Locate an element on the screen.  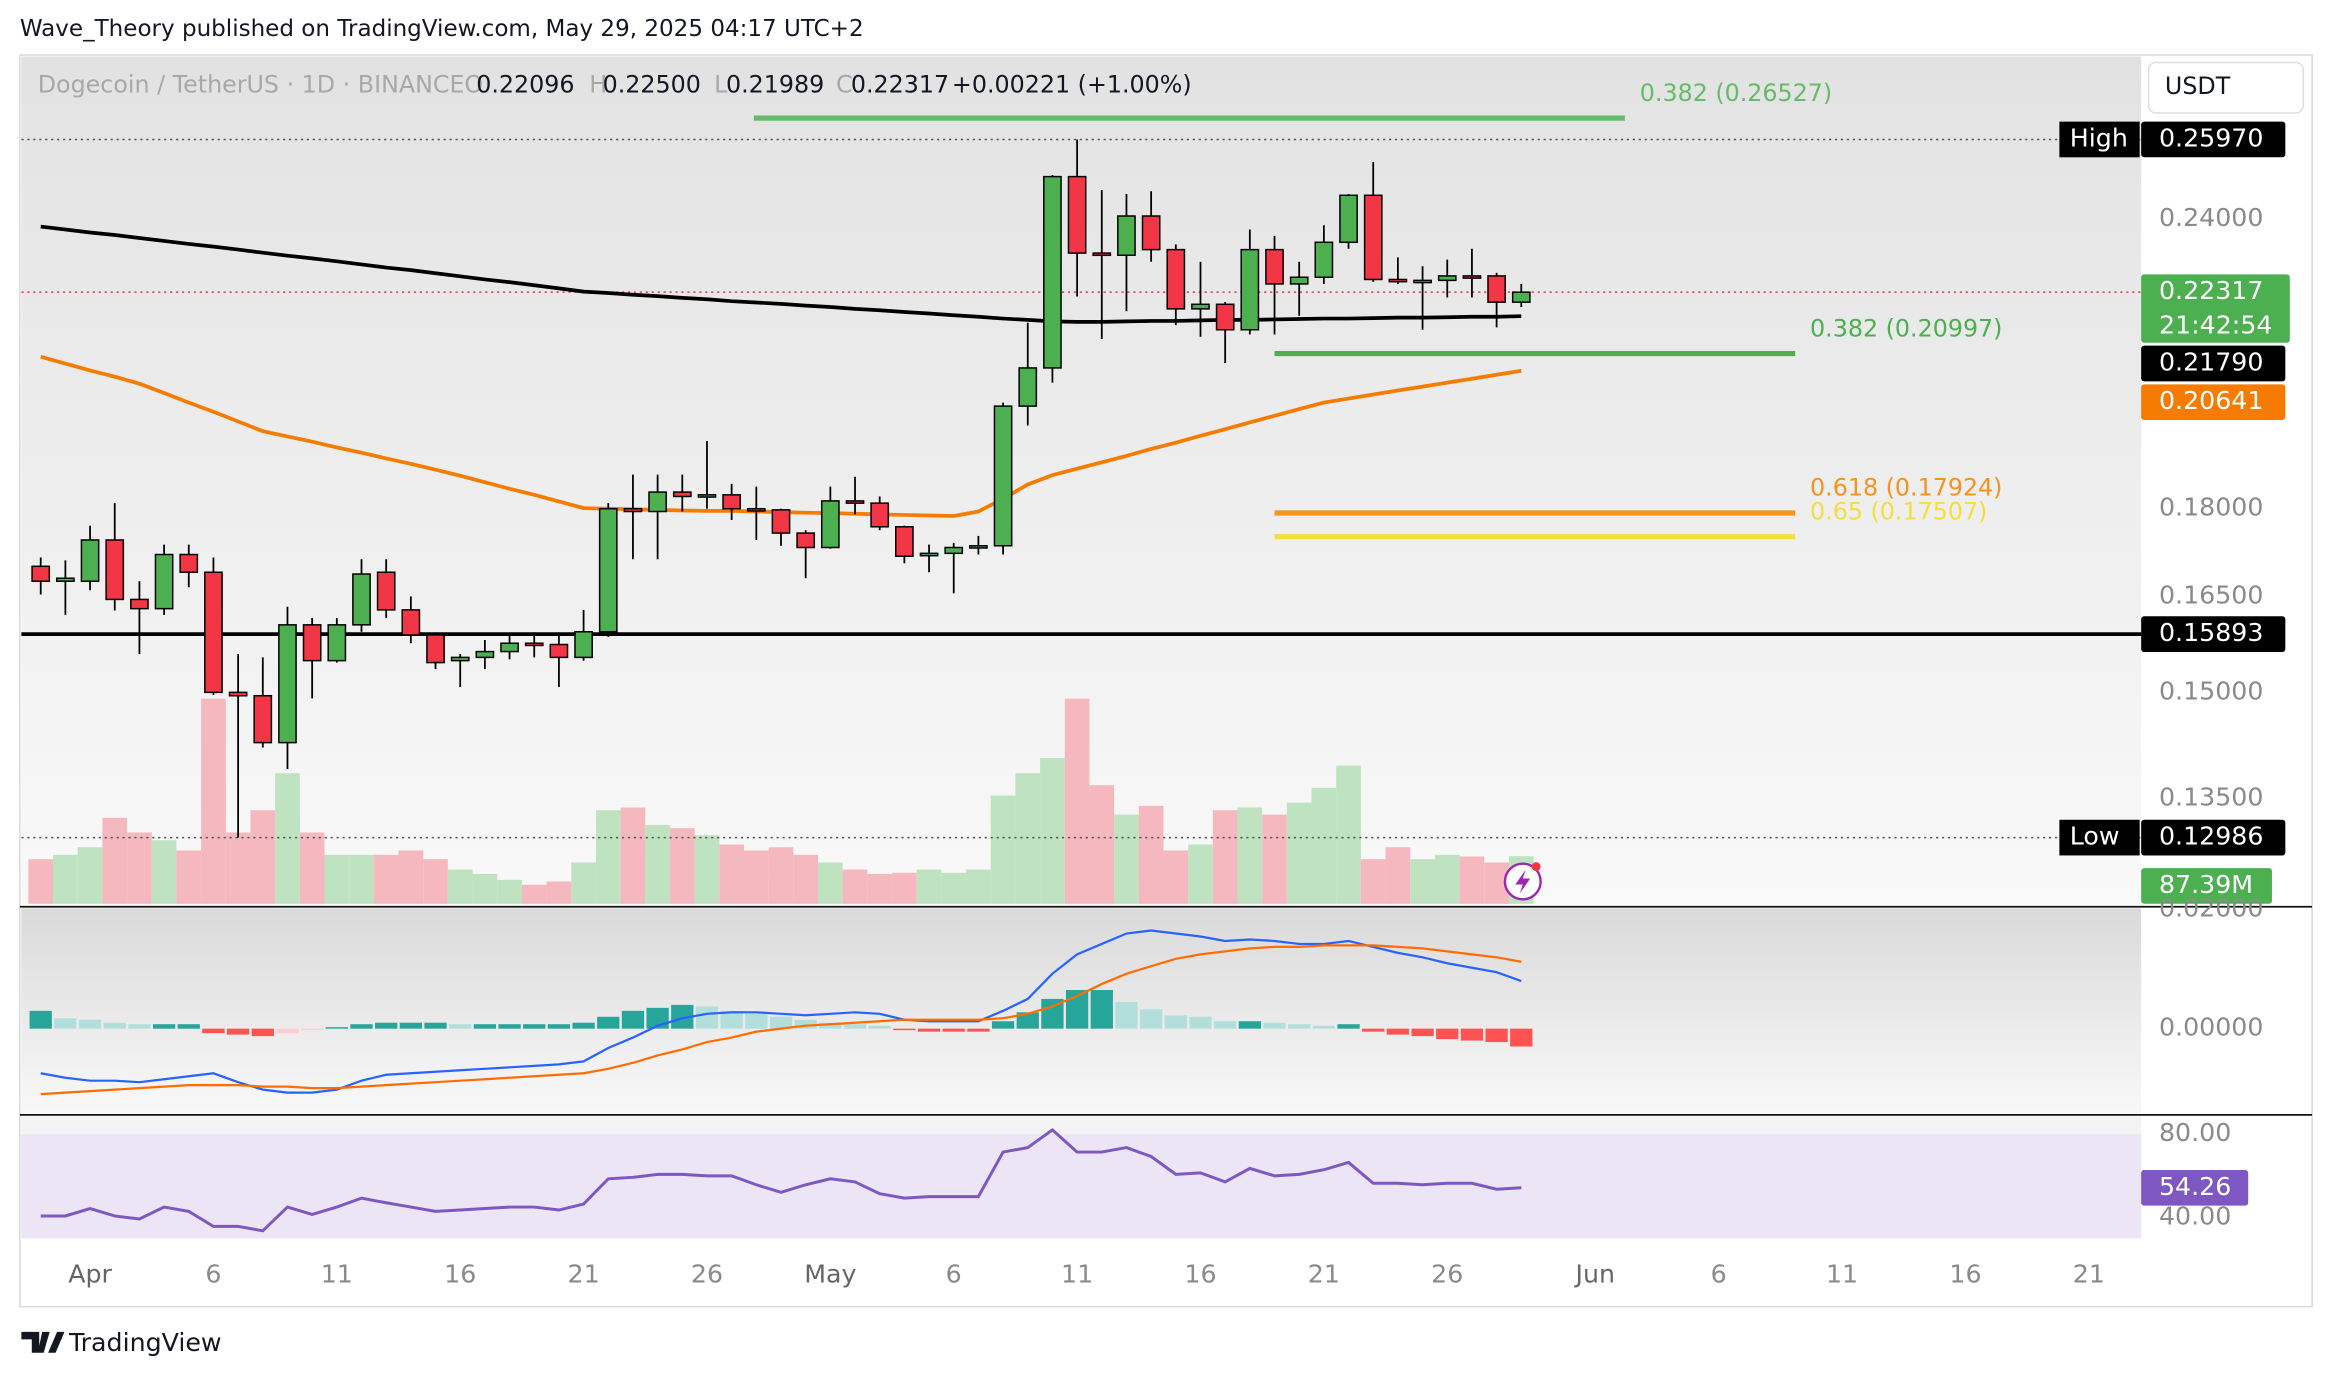
fib-label: 0.618 (0.17924) is located at coordinates (1906, 488).